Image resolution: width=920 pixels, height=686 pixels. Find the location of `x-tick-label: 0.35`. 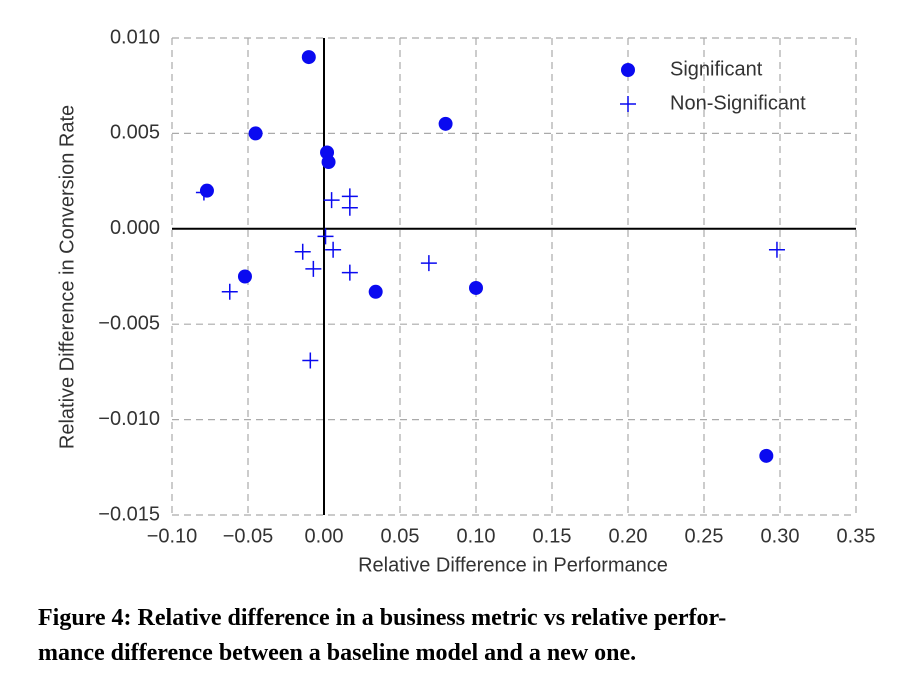

x-tick-label: 0.35 is located at coordinates (856, 536).